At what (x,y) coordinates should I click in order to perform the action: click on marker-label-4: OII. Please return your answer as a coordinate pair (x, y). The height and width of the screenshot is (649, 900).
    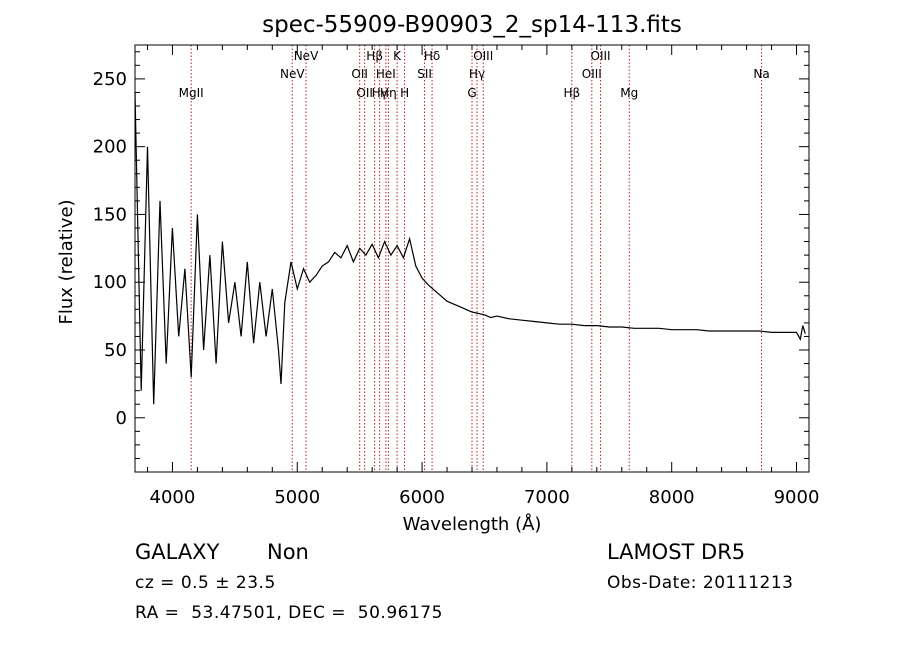
    Looking at the image, I should click on (364, 93).